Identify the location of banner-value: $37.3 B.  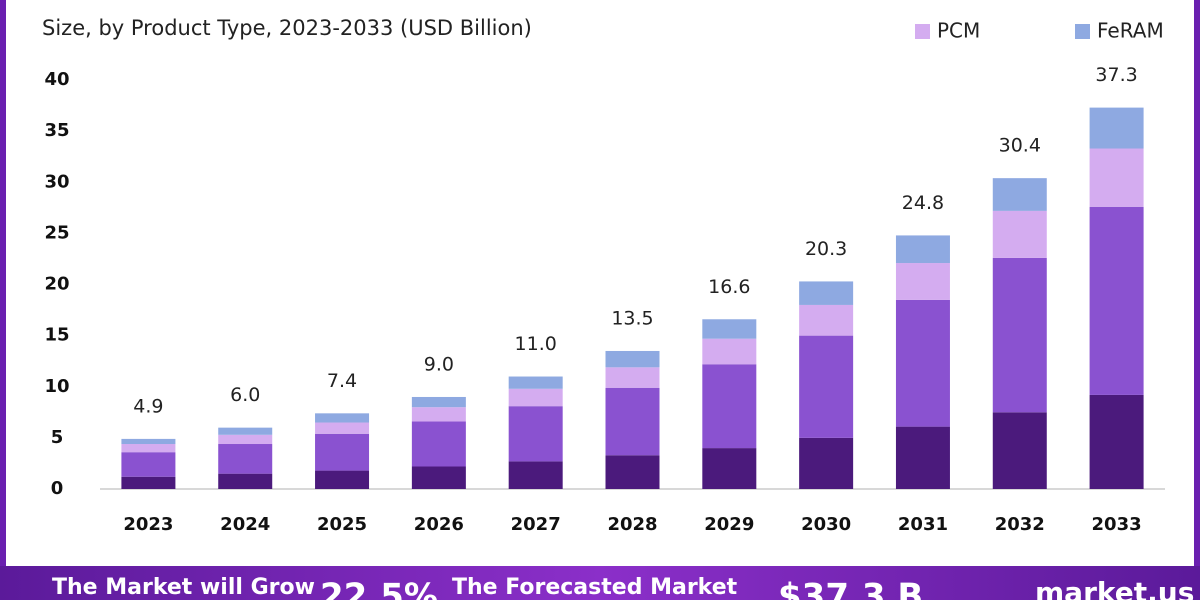
(850, 588).